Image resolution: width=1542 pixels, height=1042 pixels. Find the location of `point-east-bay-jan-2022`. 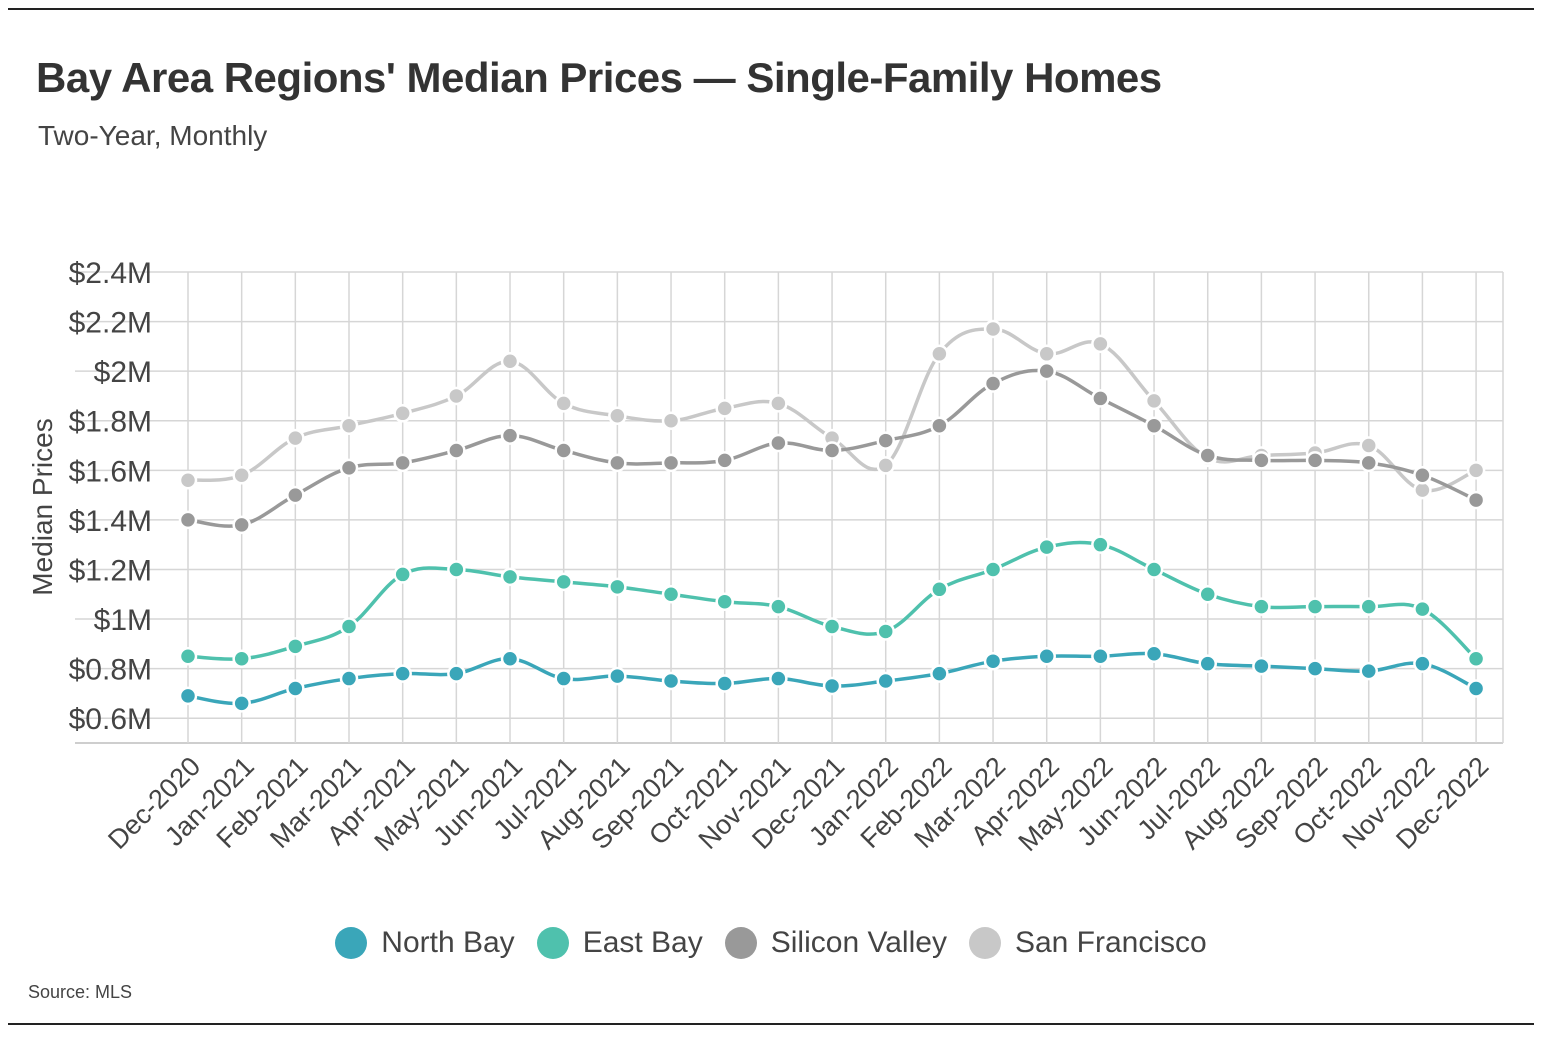

point-east-bay-jan-2022 is located at coordinates (885, 631).